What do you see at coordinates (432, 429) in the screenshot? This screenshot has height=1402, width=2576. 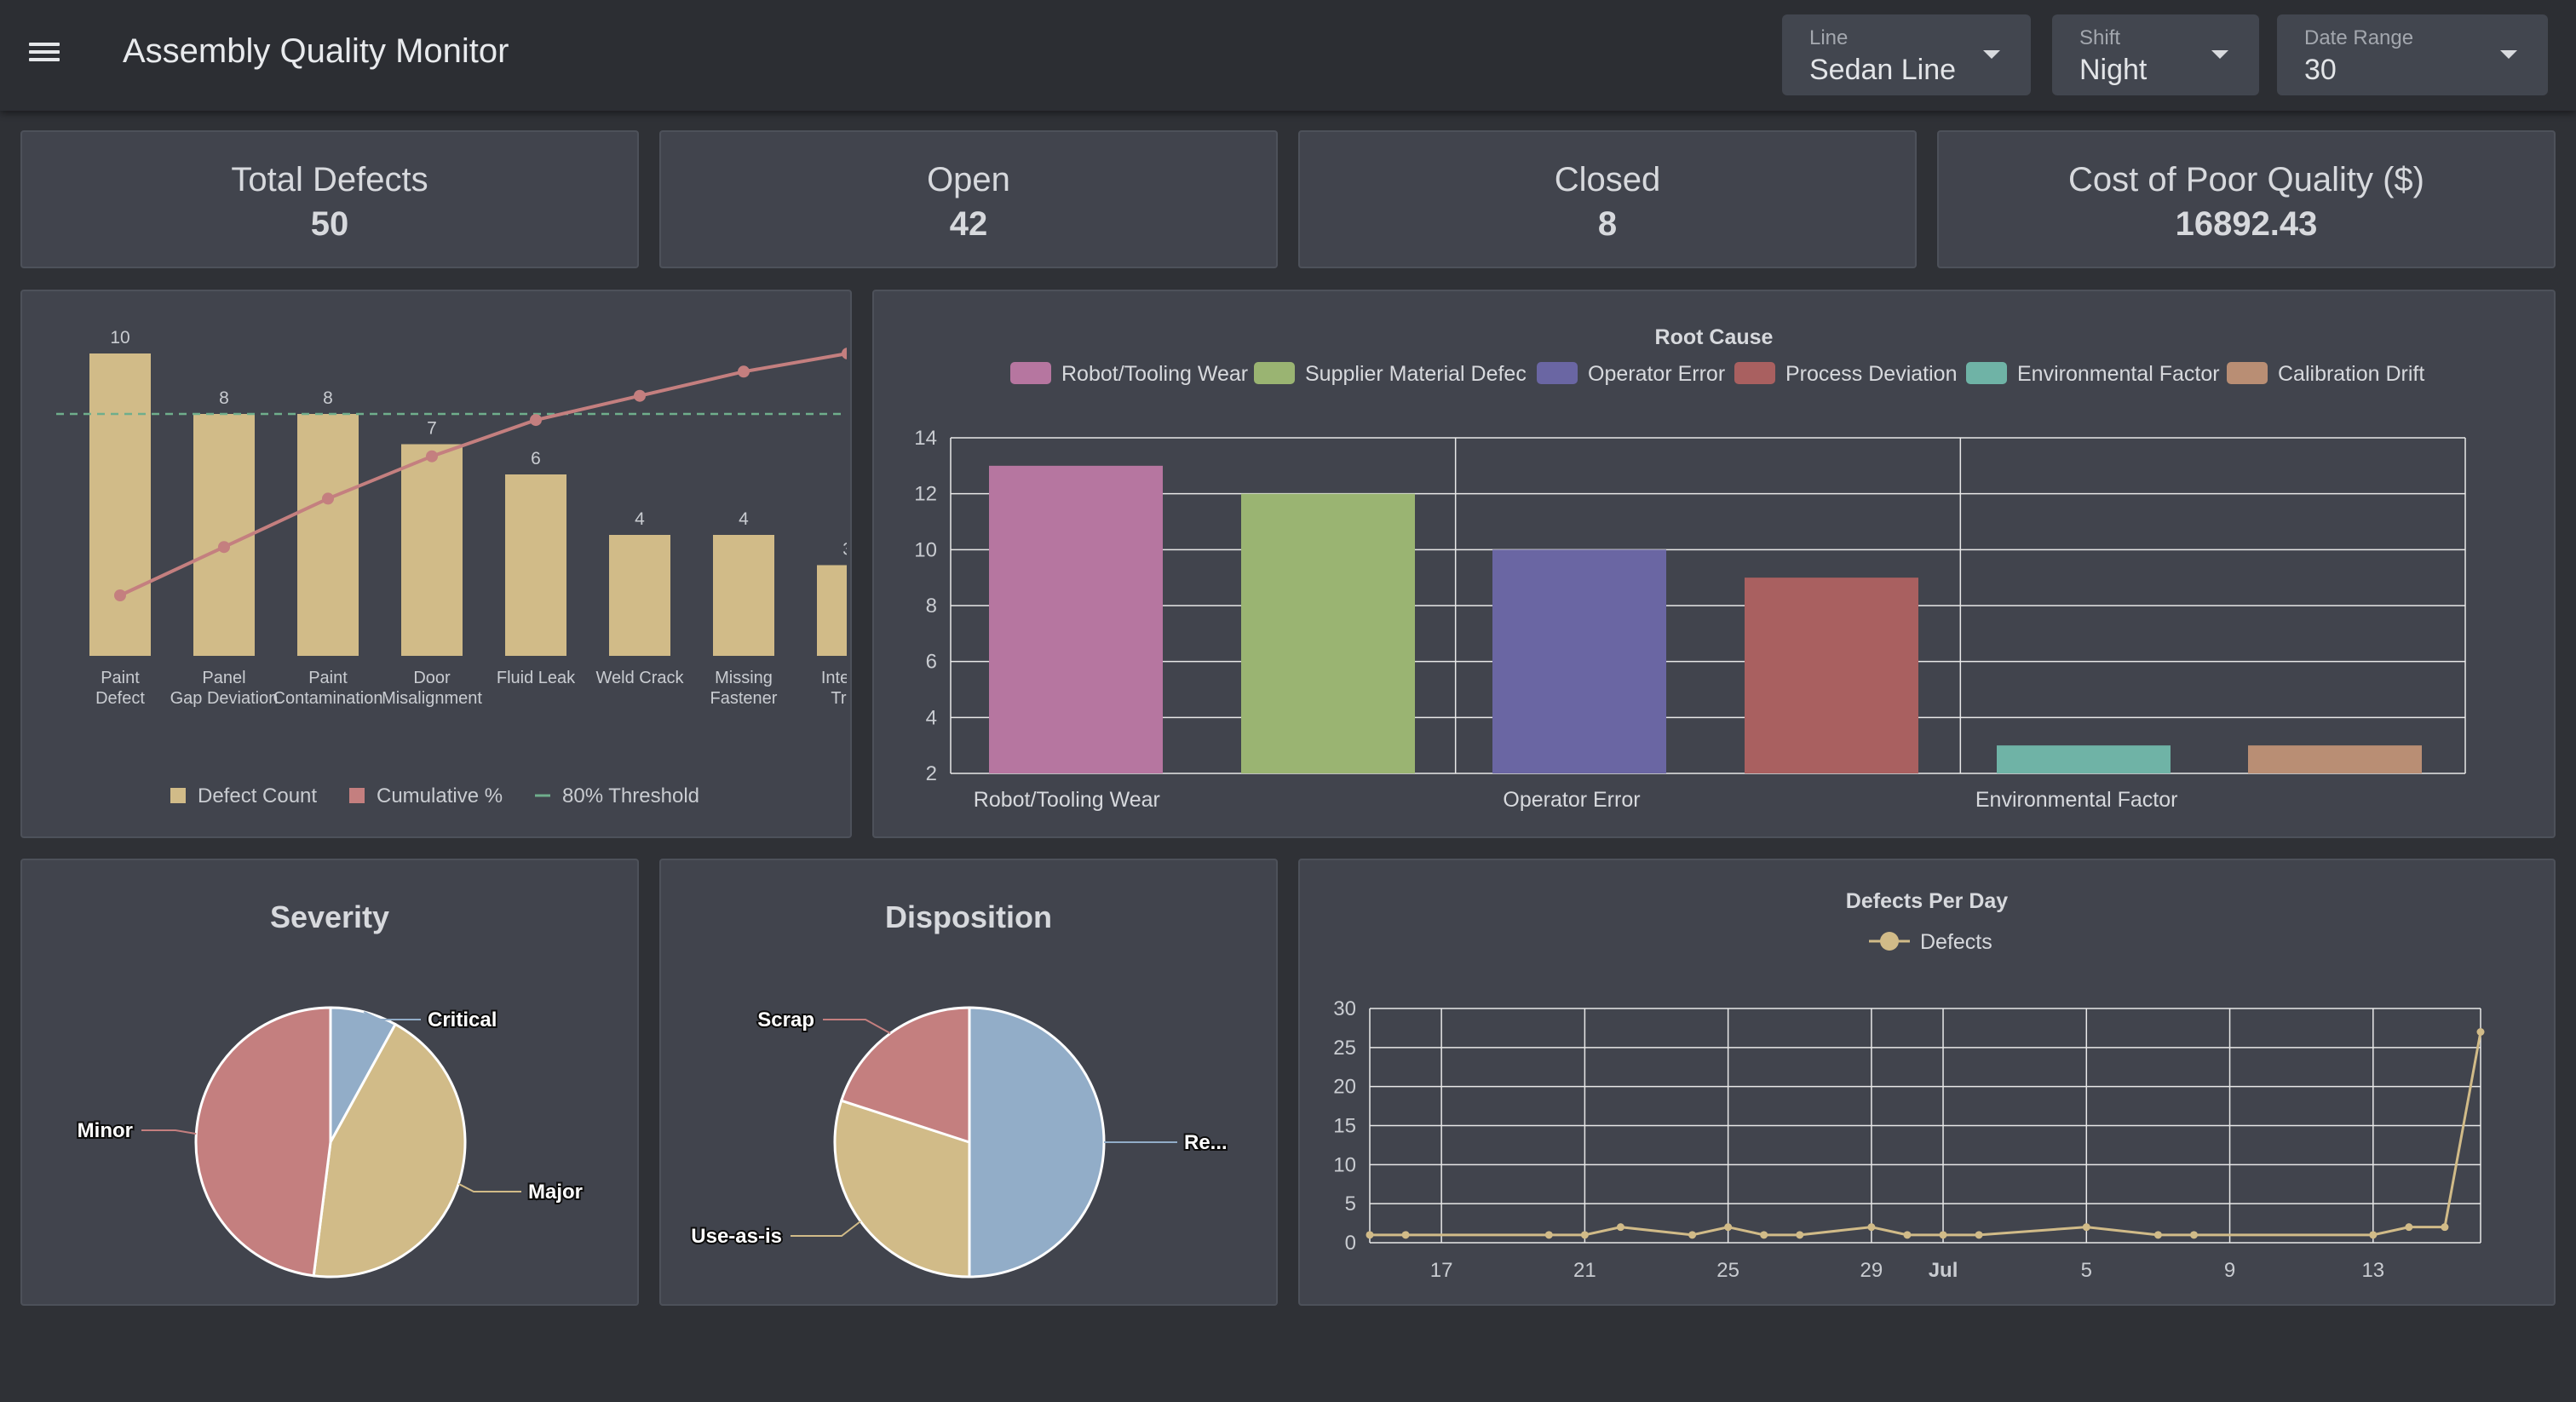 I see `pareto-data-label: 7` at bounding box center [432, 429].